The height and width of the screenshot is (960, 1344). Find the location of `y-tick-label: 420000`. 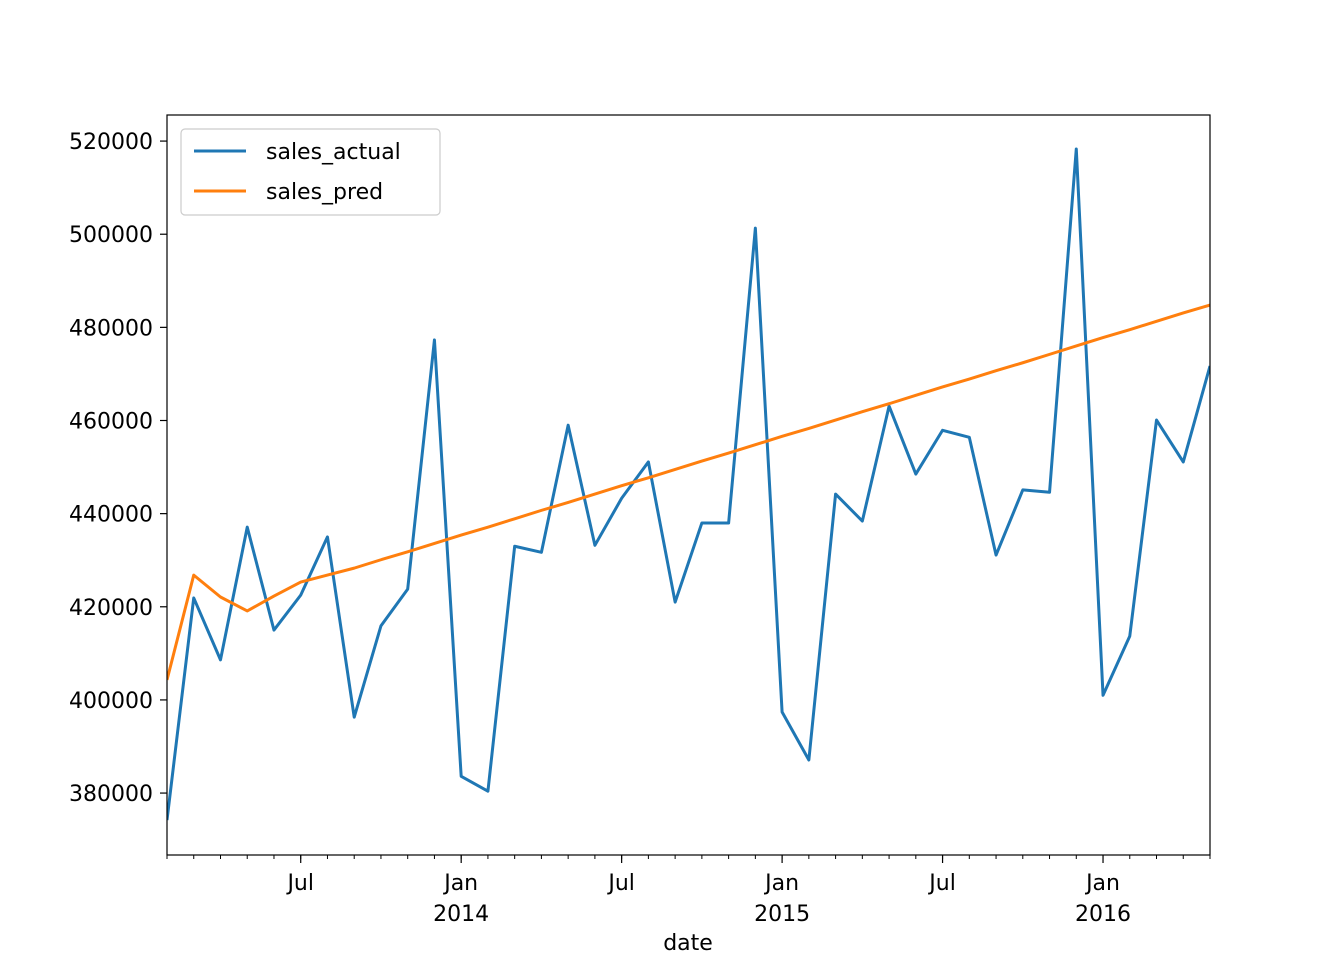

y-tick-label: 420000 is located at coordinates (111, 608).